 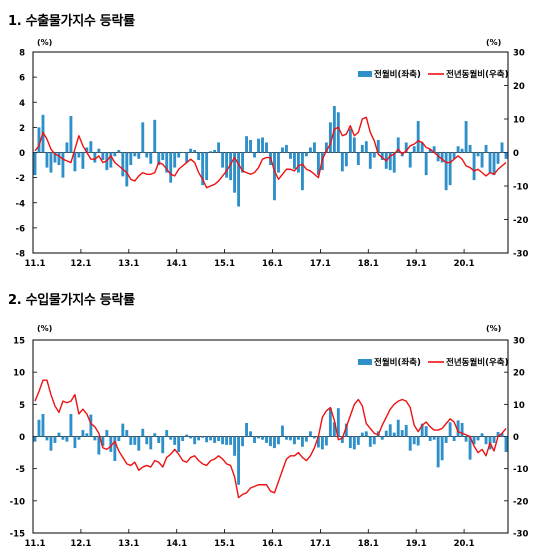 What do you see at coordinates (272, 264) in the screenshot?
I see `x-tick-label: 16.1` at bounding box center [272, 264].